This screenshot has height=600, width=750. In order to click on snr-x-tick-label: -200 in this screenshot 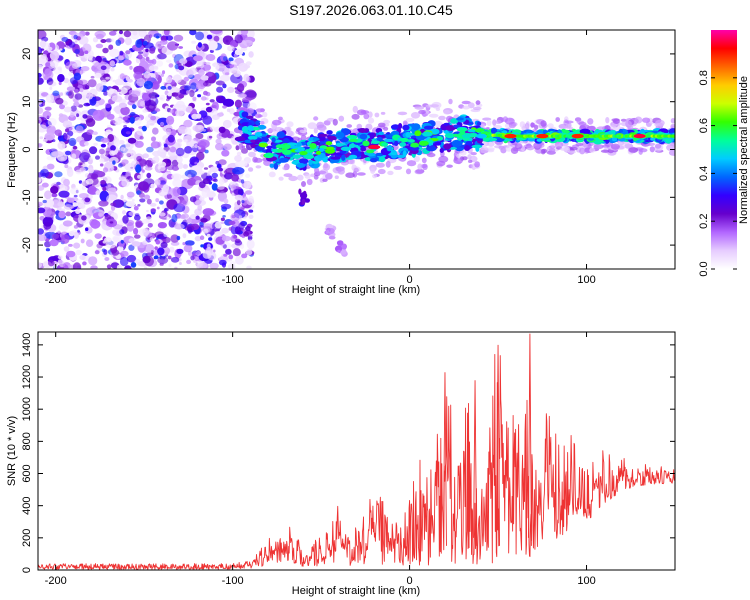, I will do `click(56, 581)`.